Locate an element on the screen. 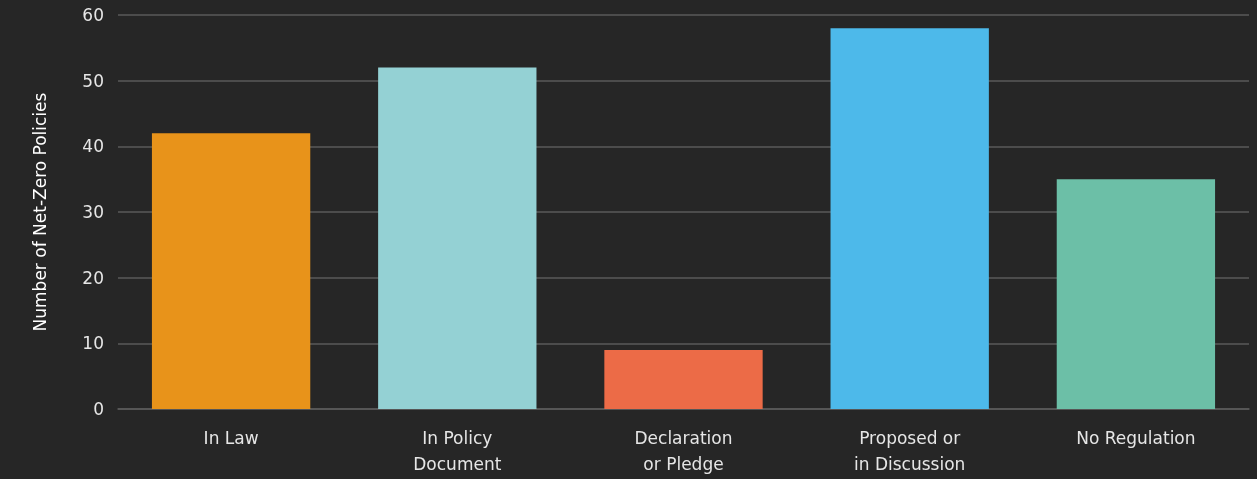  y-tick-label: 10 is located at coordinates (93, 343).